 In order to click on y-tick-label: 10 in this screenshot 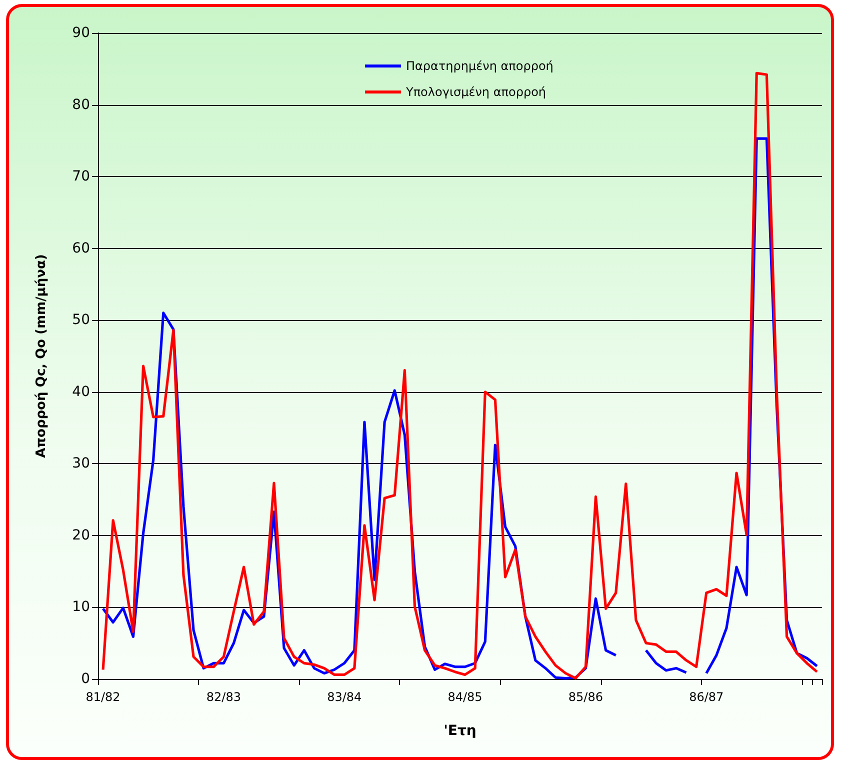, I will do `click(81, 607)`.